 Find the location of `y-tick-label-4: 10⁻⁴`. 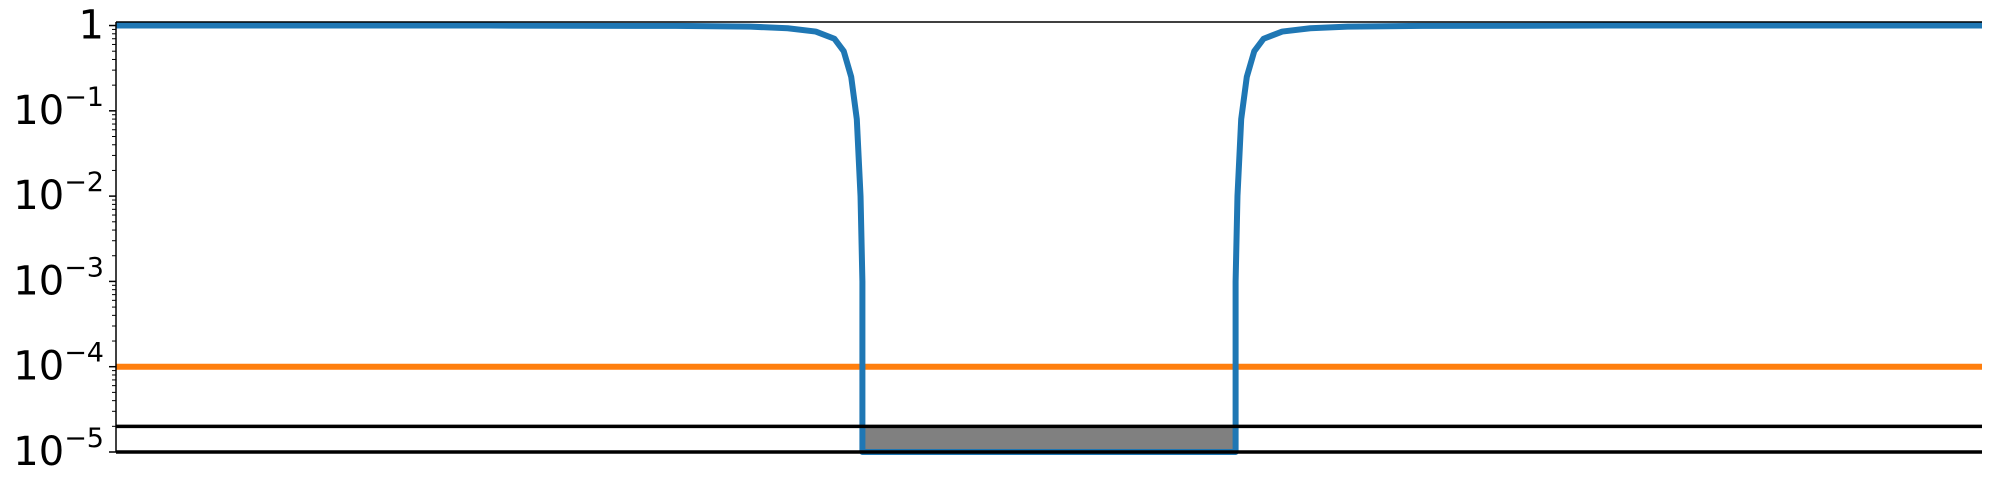

y-tick-label-4: 10⁻⁴ is located at coordinates (58, 364).